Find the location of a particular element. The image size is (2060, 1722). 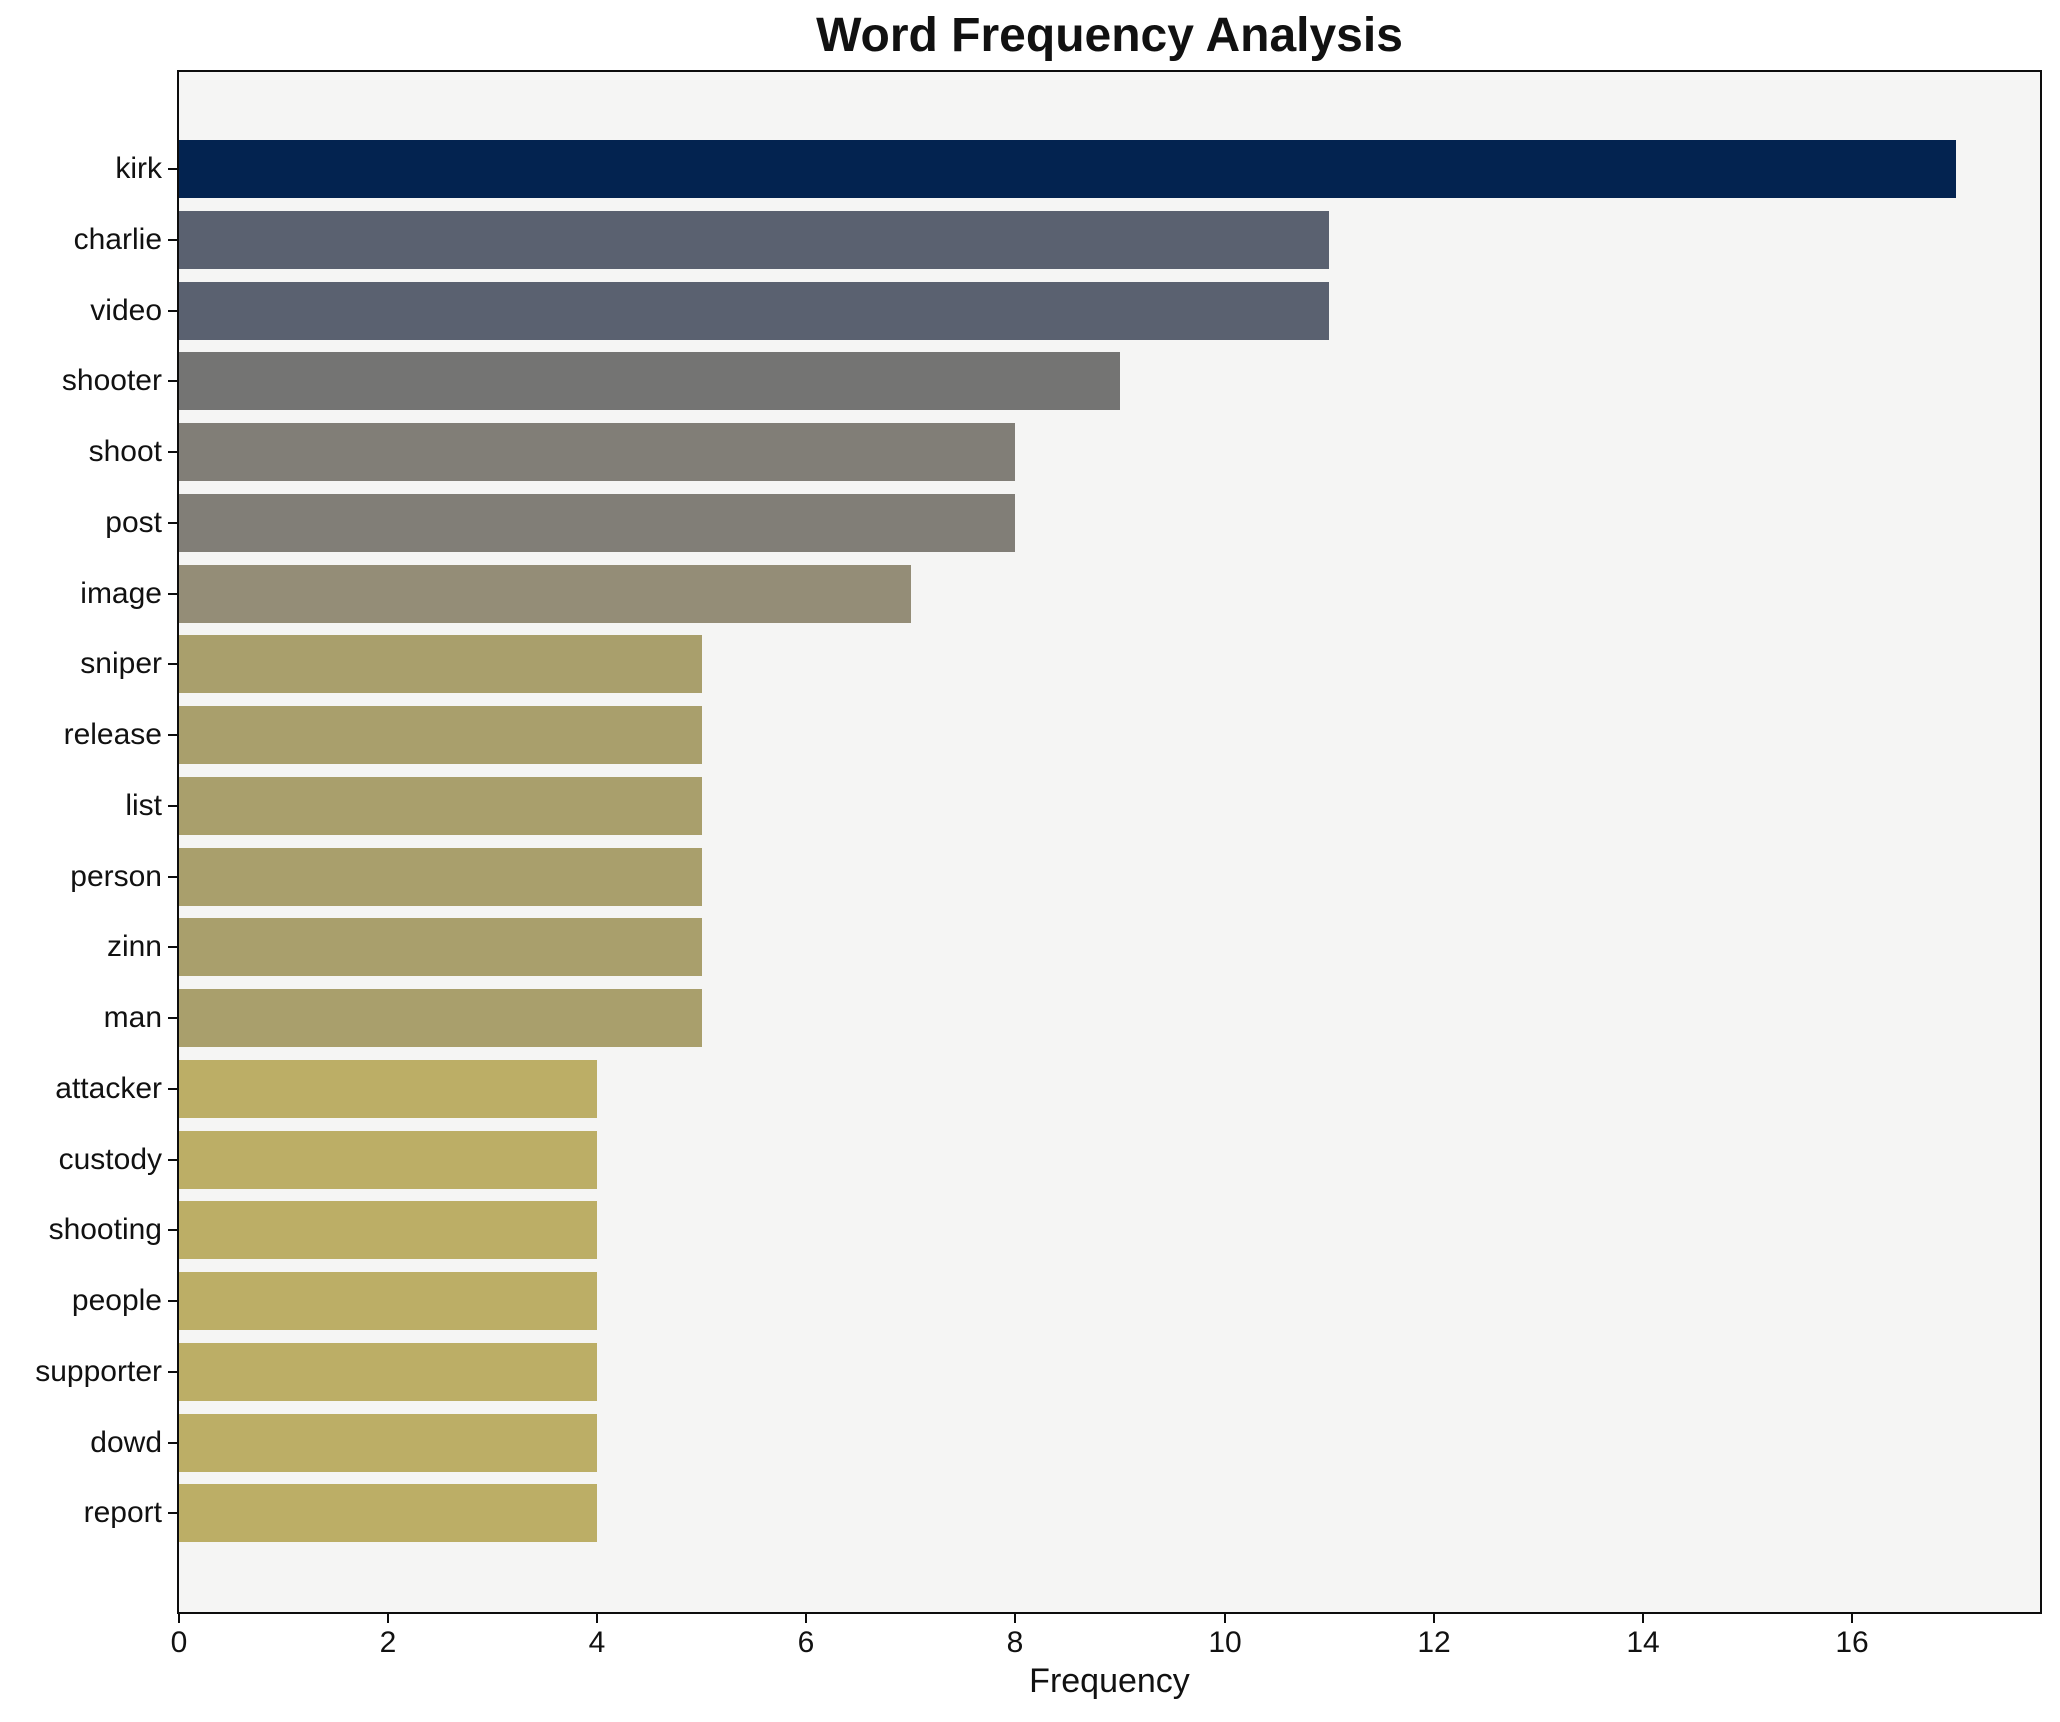

y-tick-label-shooter: shooter is located at coordinates (111, 380).